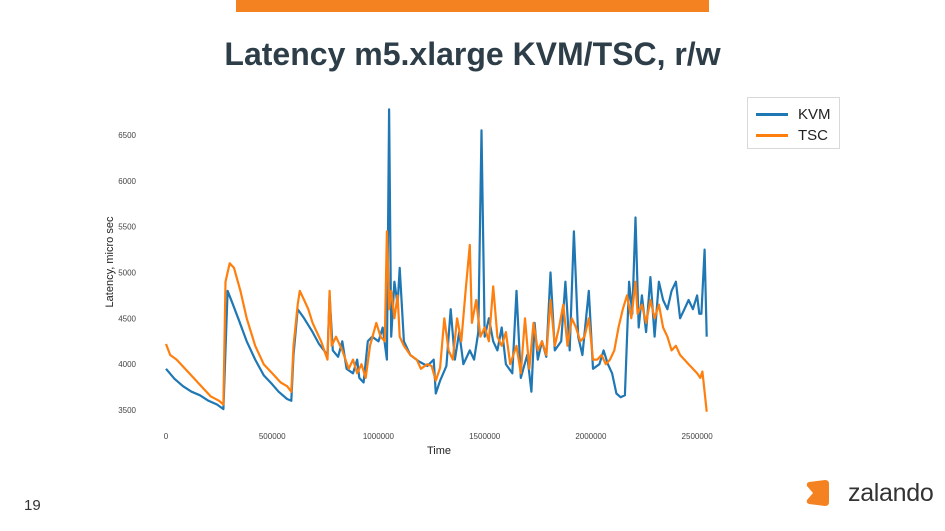 Image resolution: width=945 pixels, height=531 pixels. Describe the element at coordinates (792, 135) in the screenshot. I see `legend-item-tsc: TSC` at that location.